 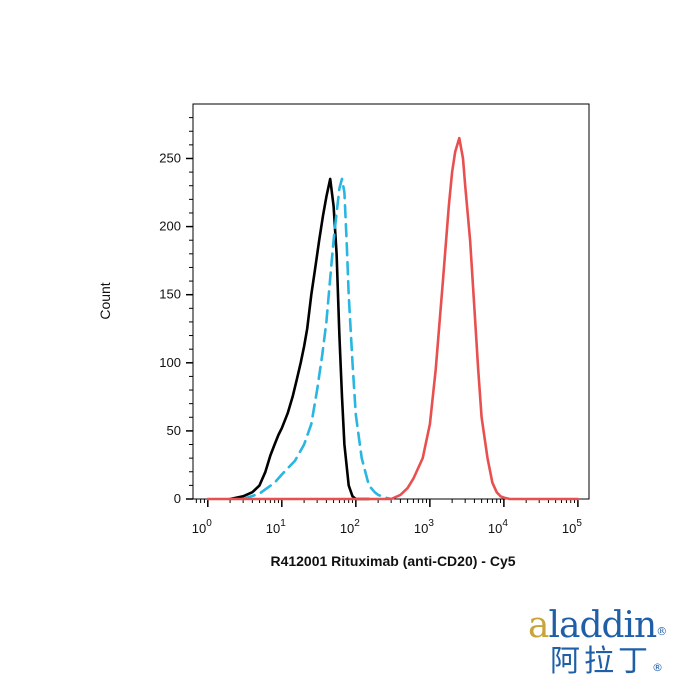 I want to click on x-tick-label: 10¹, so click(x=276, y=527).